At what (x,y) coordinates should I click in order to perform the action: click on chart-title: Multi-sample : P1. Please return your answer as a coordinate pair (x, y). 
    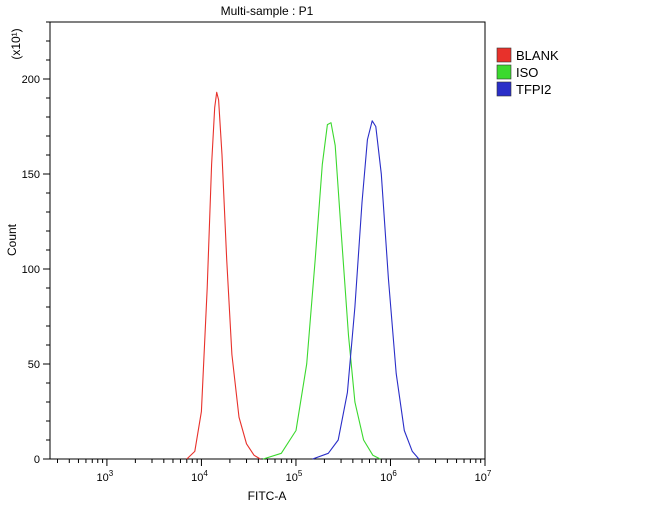
    Looking at the image, I should click on (267, 11).